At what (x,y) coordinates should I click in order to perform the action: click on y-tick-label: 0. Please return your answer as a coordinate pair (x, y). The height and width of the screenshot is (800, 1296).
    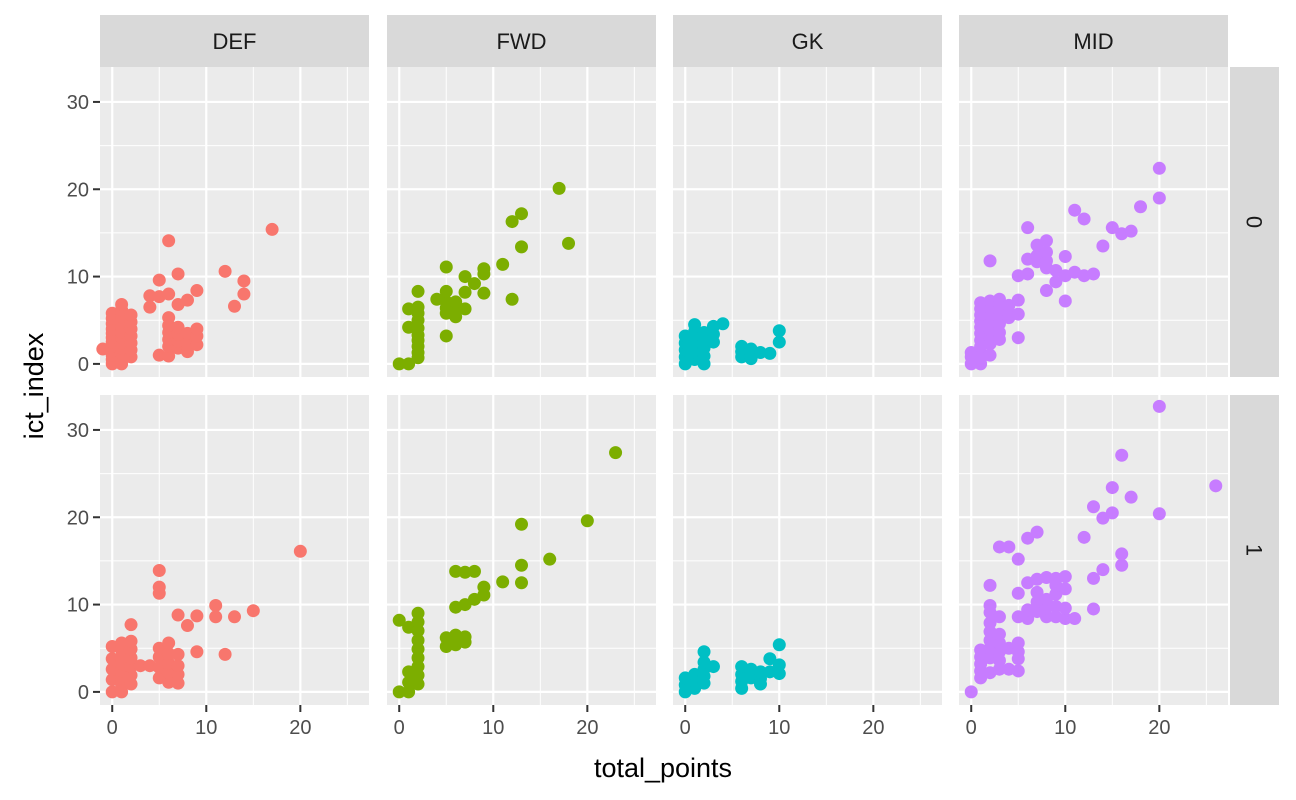
    Looking at the image, I should click on (83, 365).